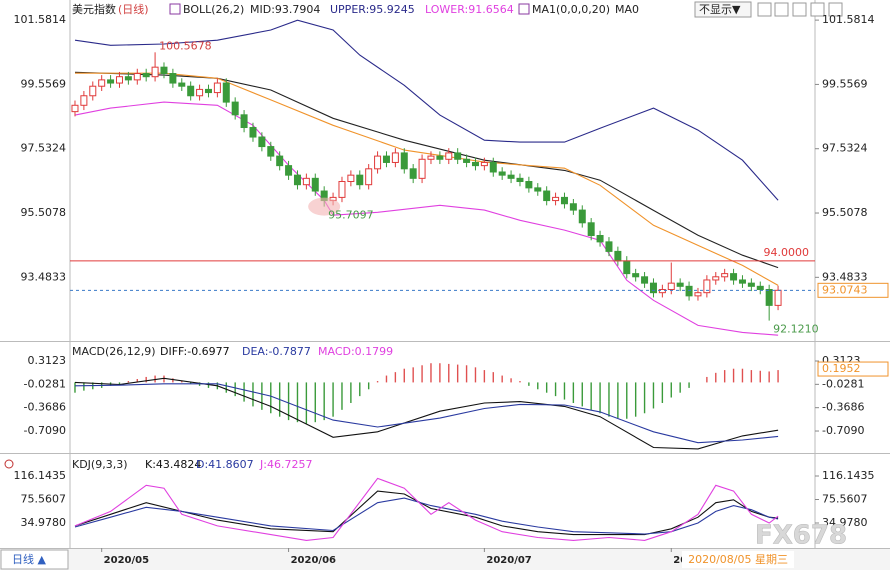 This screenshot has height=570, width=890. Describe the element at coordinates (47, 360) in the screenshot. I see `y-tick-label: 0.3123` at that location.